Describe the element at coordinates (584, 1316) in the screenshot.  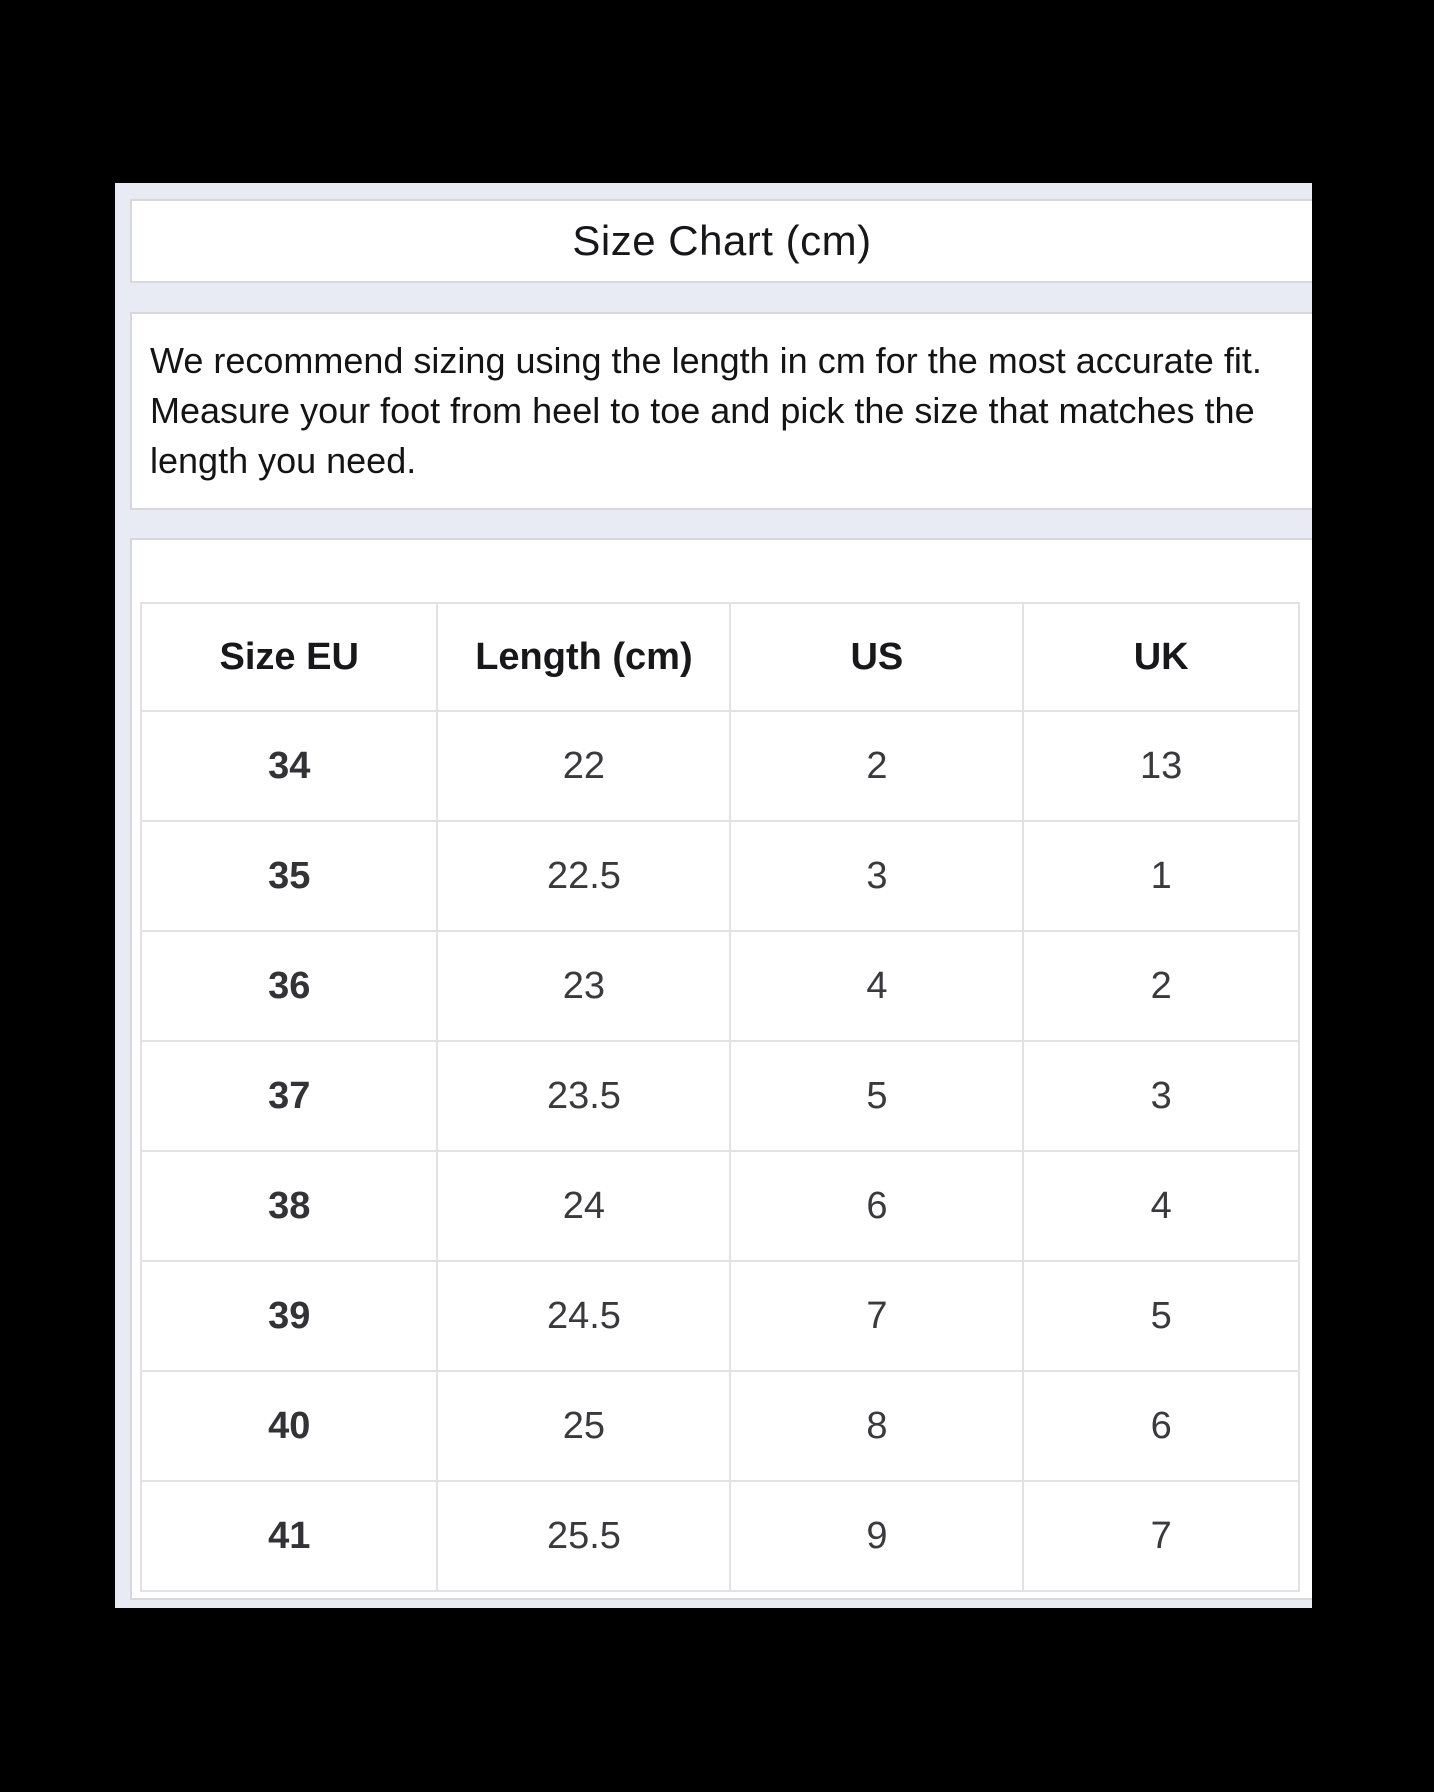
I see `cell-length-cm: 24.5` at that location.